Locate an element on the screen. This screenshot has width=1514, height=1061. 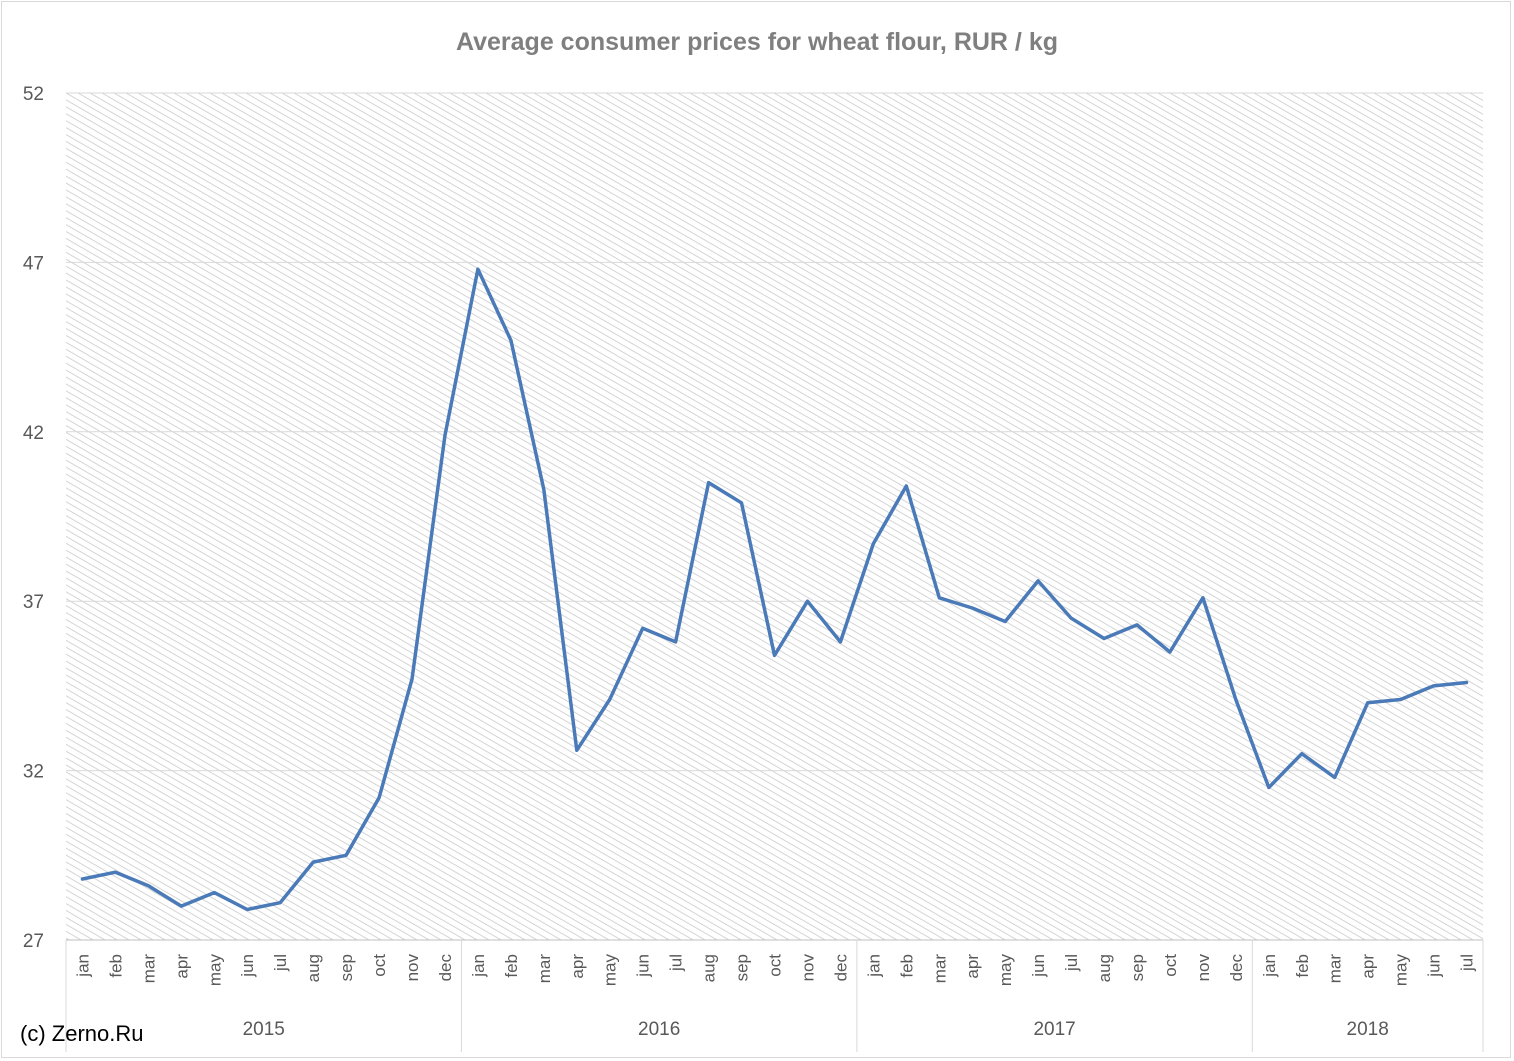
y-axis: 27 32 37 42 47 52 is located at coordinates (33, 518).